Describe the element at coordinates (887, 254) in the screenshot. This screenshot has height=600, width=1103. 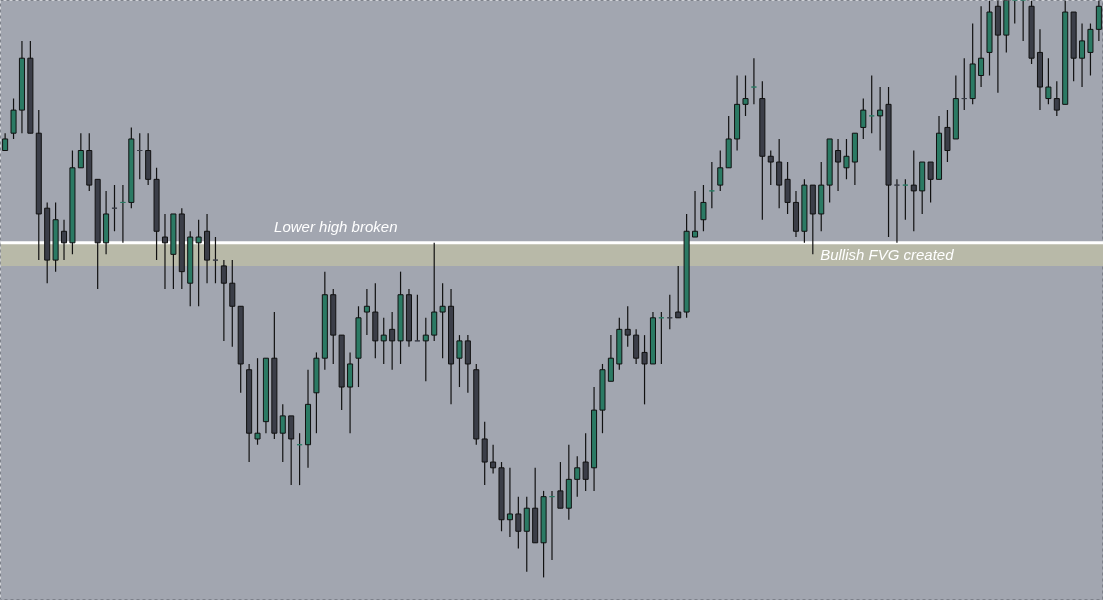
I see `band-label: Bullish FVG created` at that location.